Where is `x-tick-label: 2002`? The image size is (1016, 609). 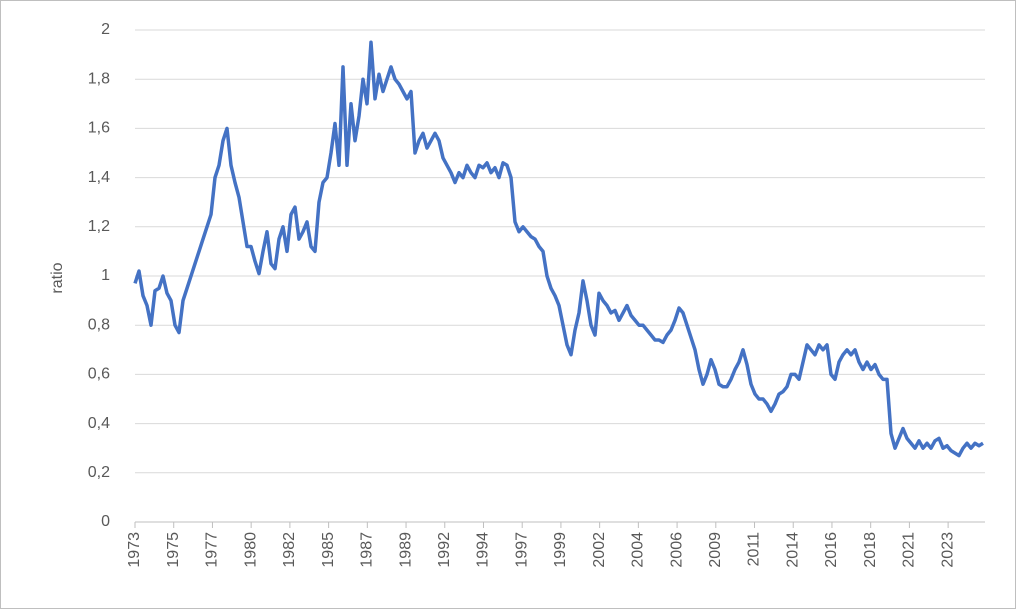
x-tick-label: 2002 is located at coordinates (599, 550).